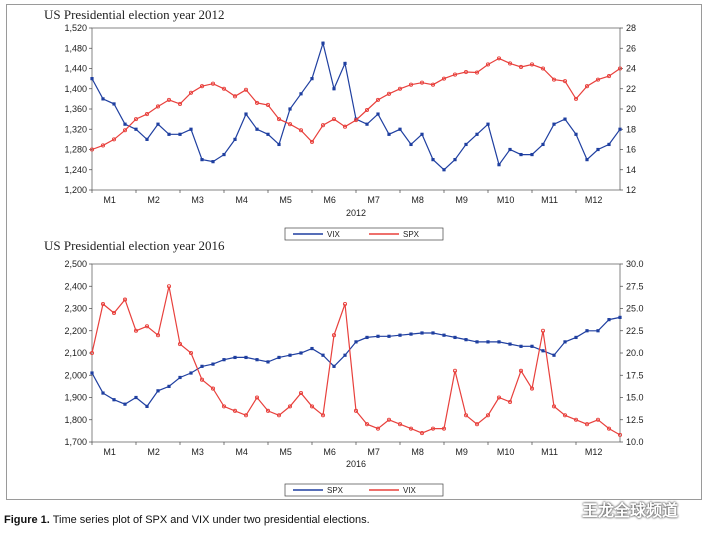 This screenshot has width=708, height=540. Describe the element at coordinates (567, 509) in the screenshot. I see `wechat-logo-icon` at that location.